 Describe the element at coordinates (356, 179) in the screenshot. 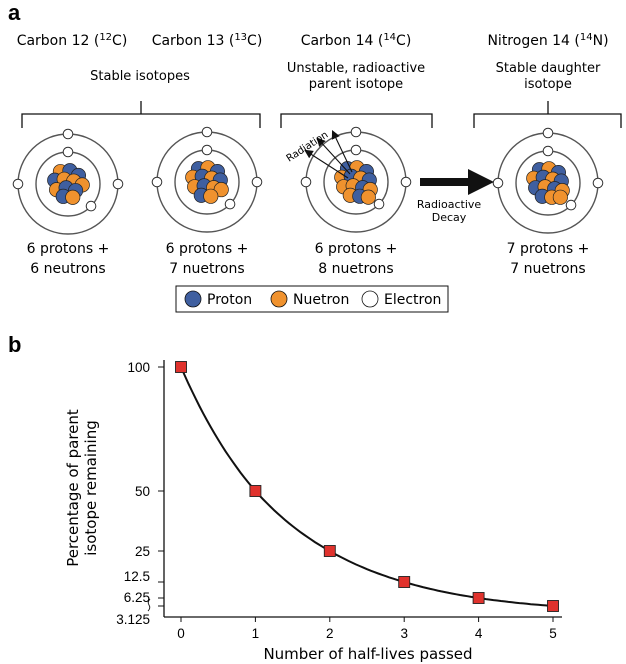

I see `carbon14-atom` at that location.